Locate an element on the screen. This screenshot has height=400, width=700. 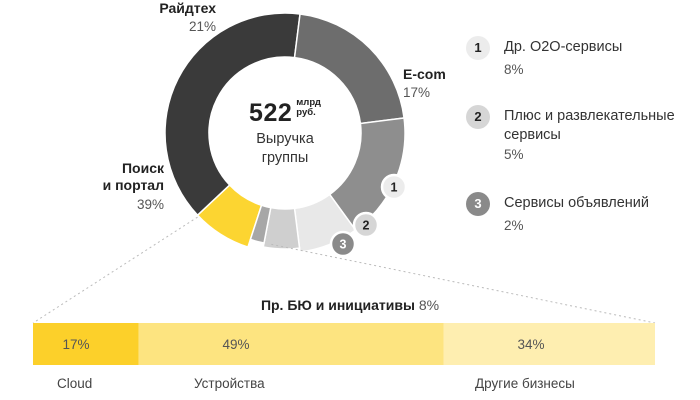
total-revenue-unit: млрд руб. is located at coordinates (308, 108).